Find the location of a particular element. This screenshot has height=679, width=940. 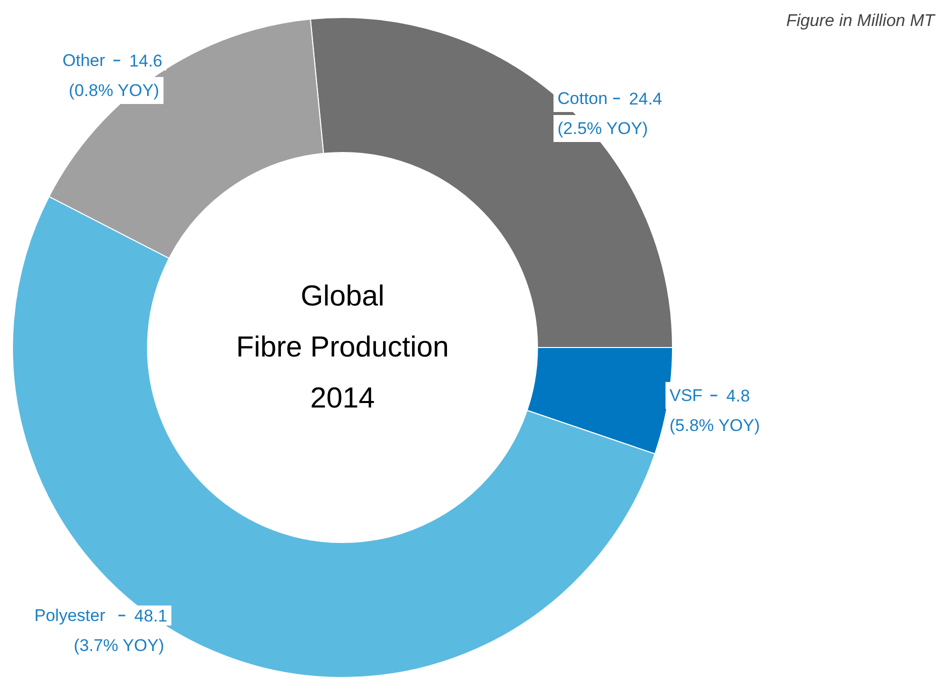

slice-label: Polyester is located at coordinates (70, 615).